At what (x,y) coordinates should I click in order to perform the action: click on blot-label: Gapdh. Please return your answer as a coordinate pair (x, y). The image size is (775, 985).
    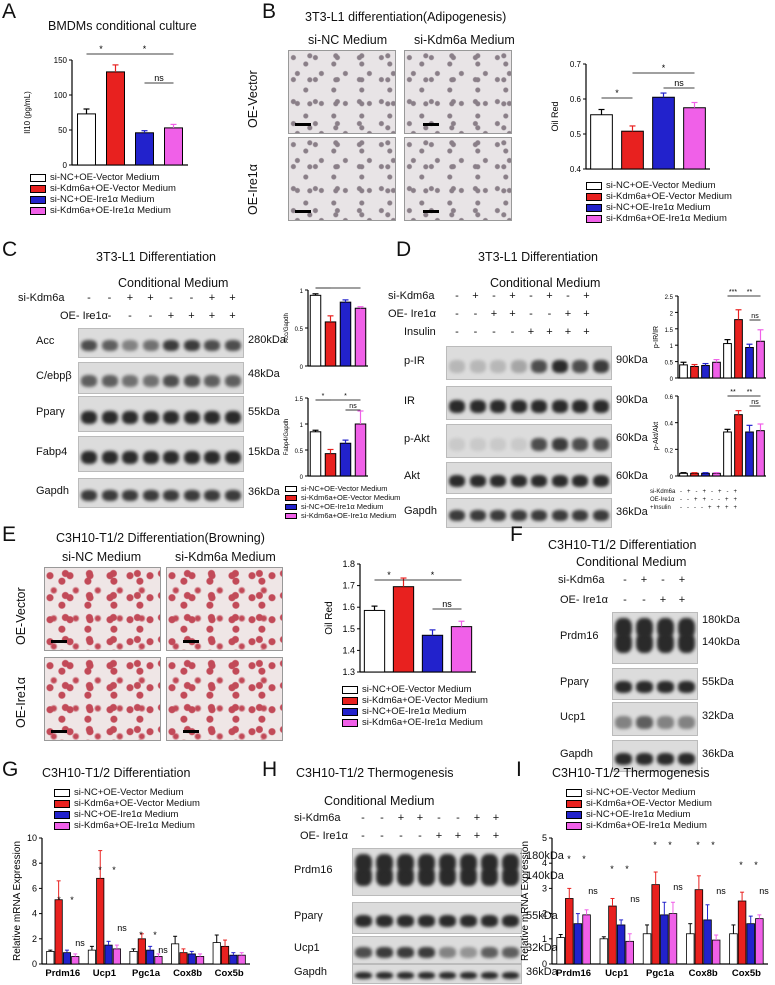
    Looking at the image, I should click on (311, 972).